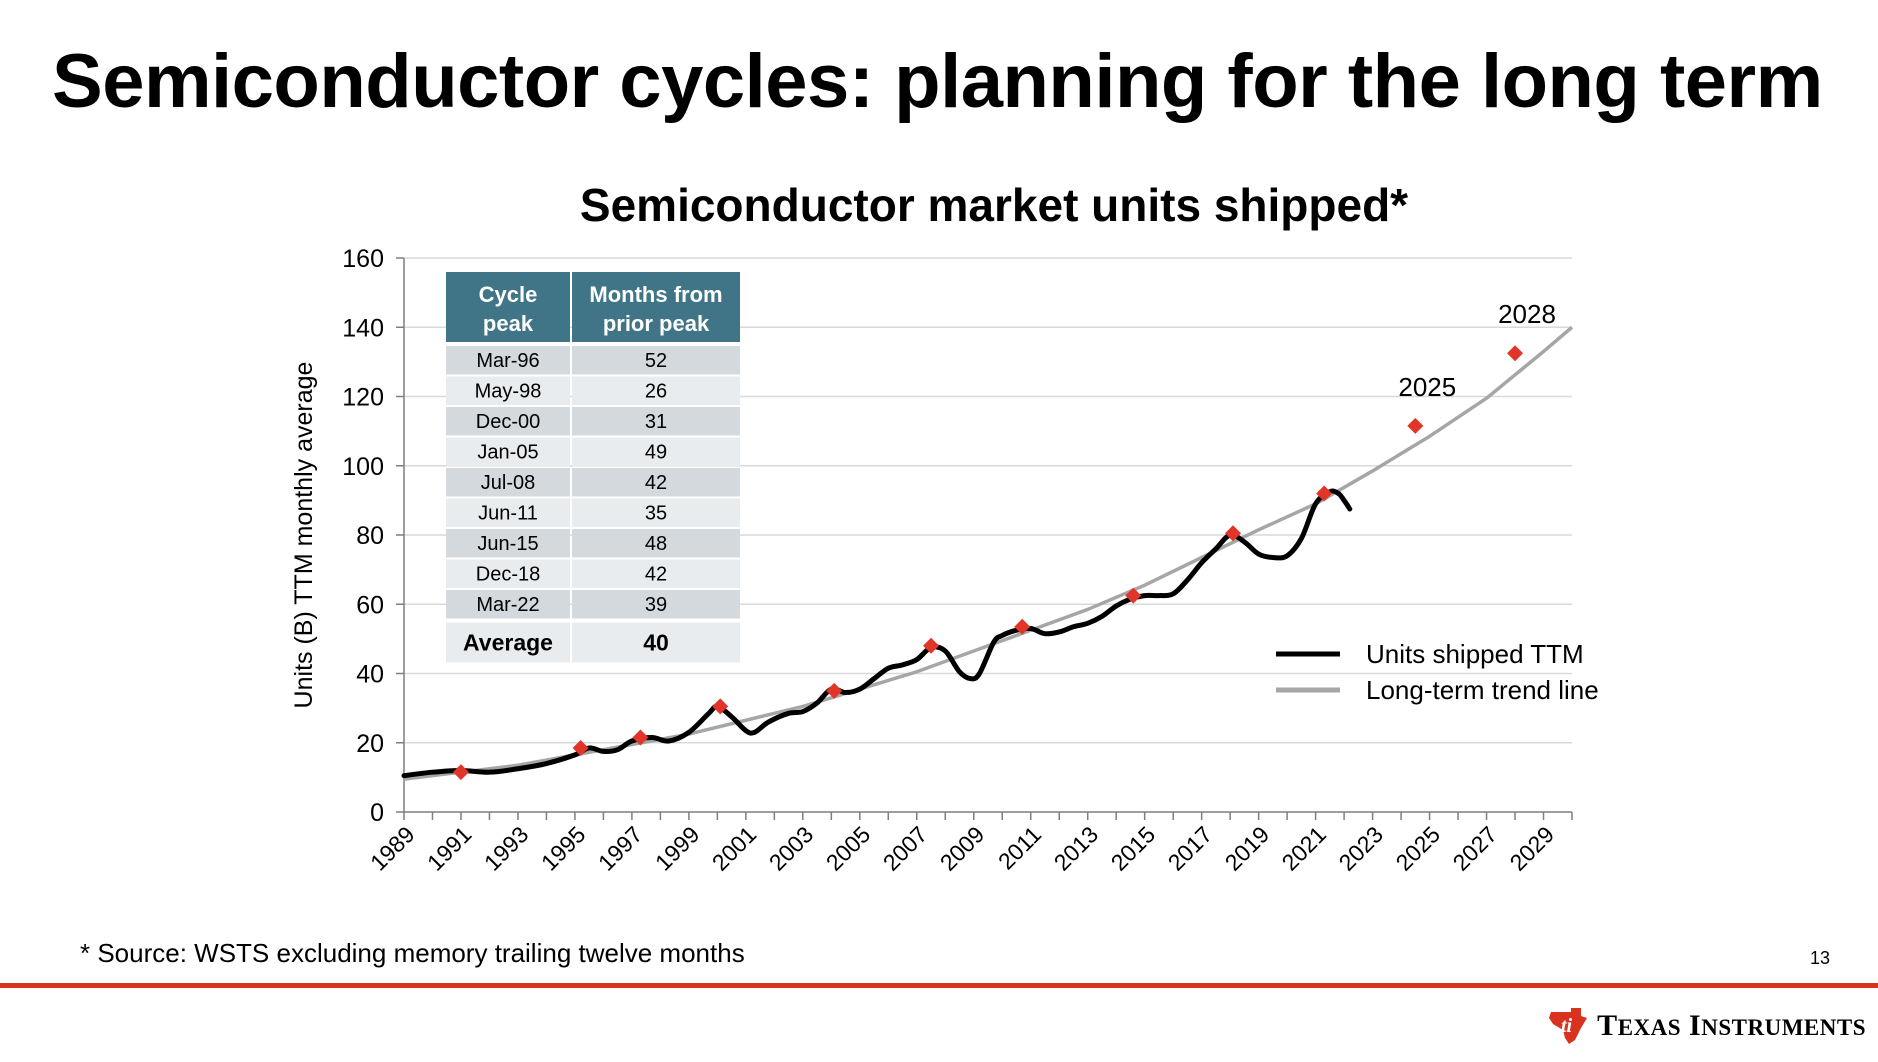 This screenshot has width=1878, height=1062. What do you see at coordinates (506, 848) in the screenshot?
I see `x-tick-label: 1993` at bounding box center [506, 848].